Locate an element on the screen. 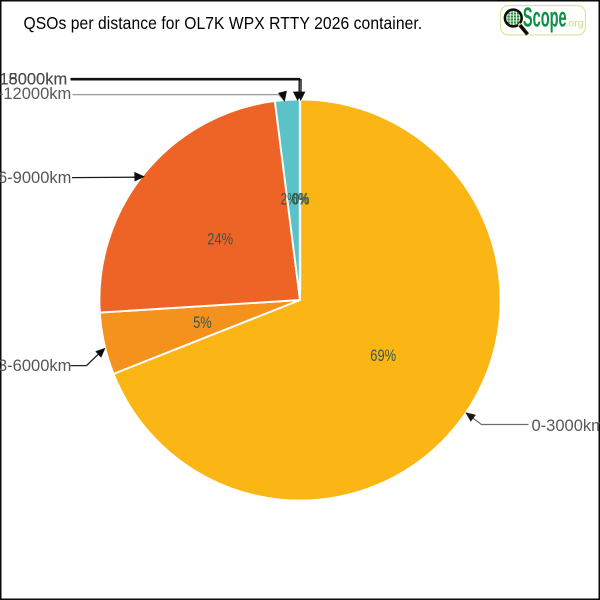 This screenshot has width=600, height=600. svg-text: Scope is located at coordinates (545, 17).